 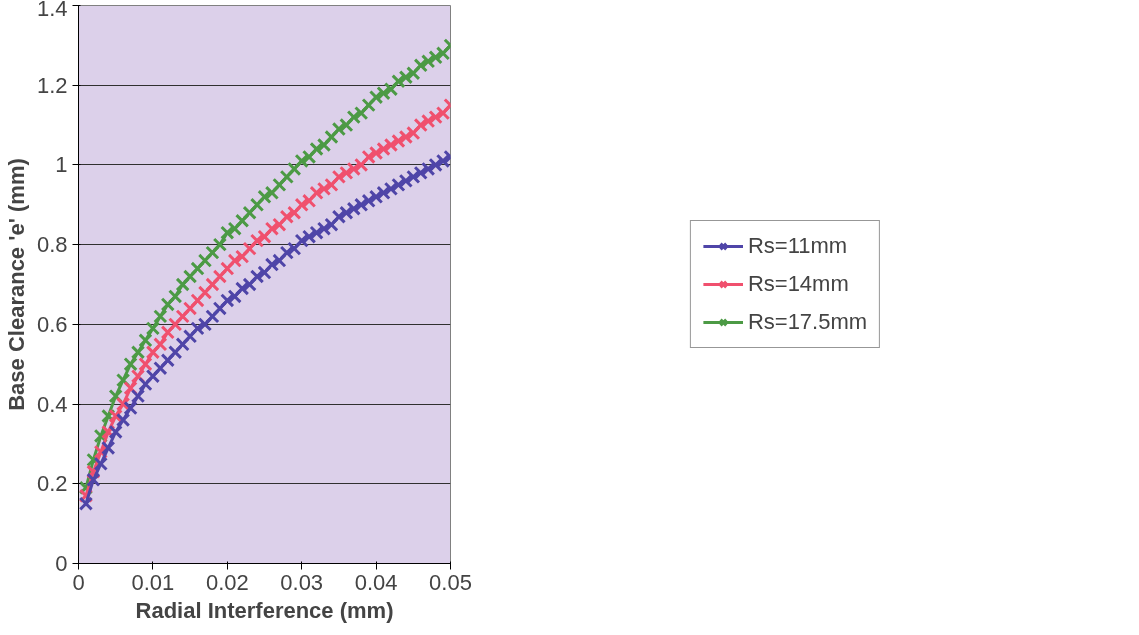 What do you see at coordinates (376, 582) in the screenshot?
I see `x-tick-label: 0.04` at bounding box center [376, 582].